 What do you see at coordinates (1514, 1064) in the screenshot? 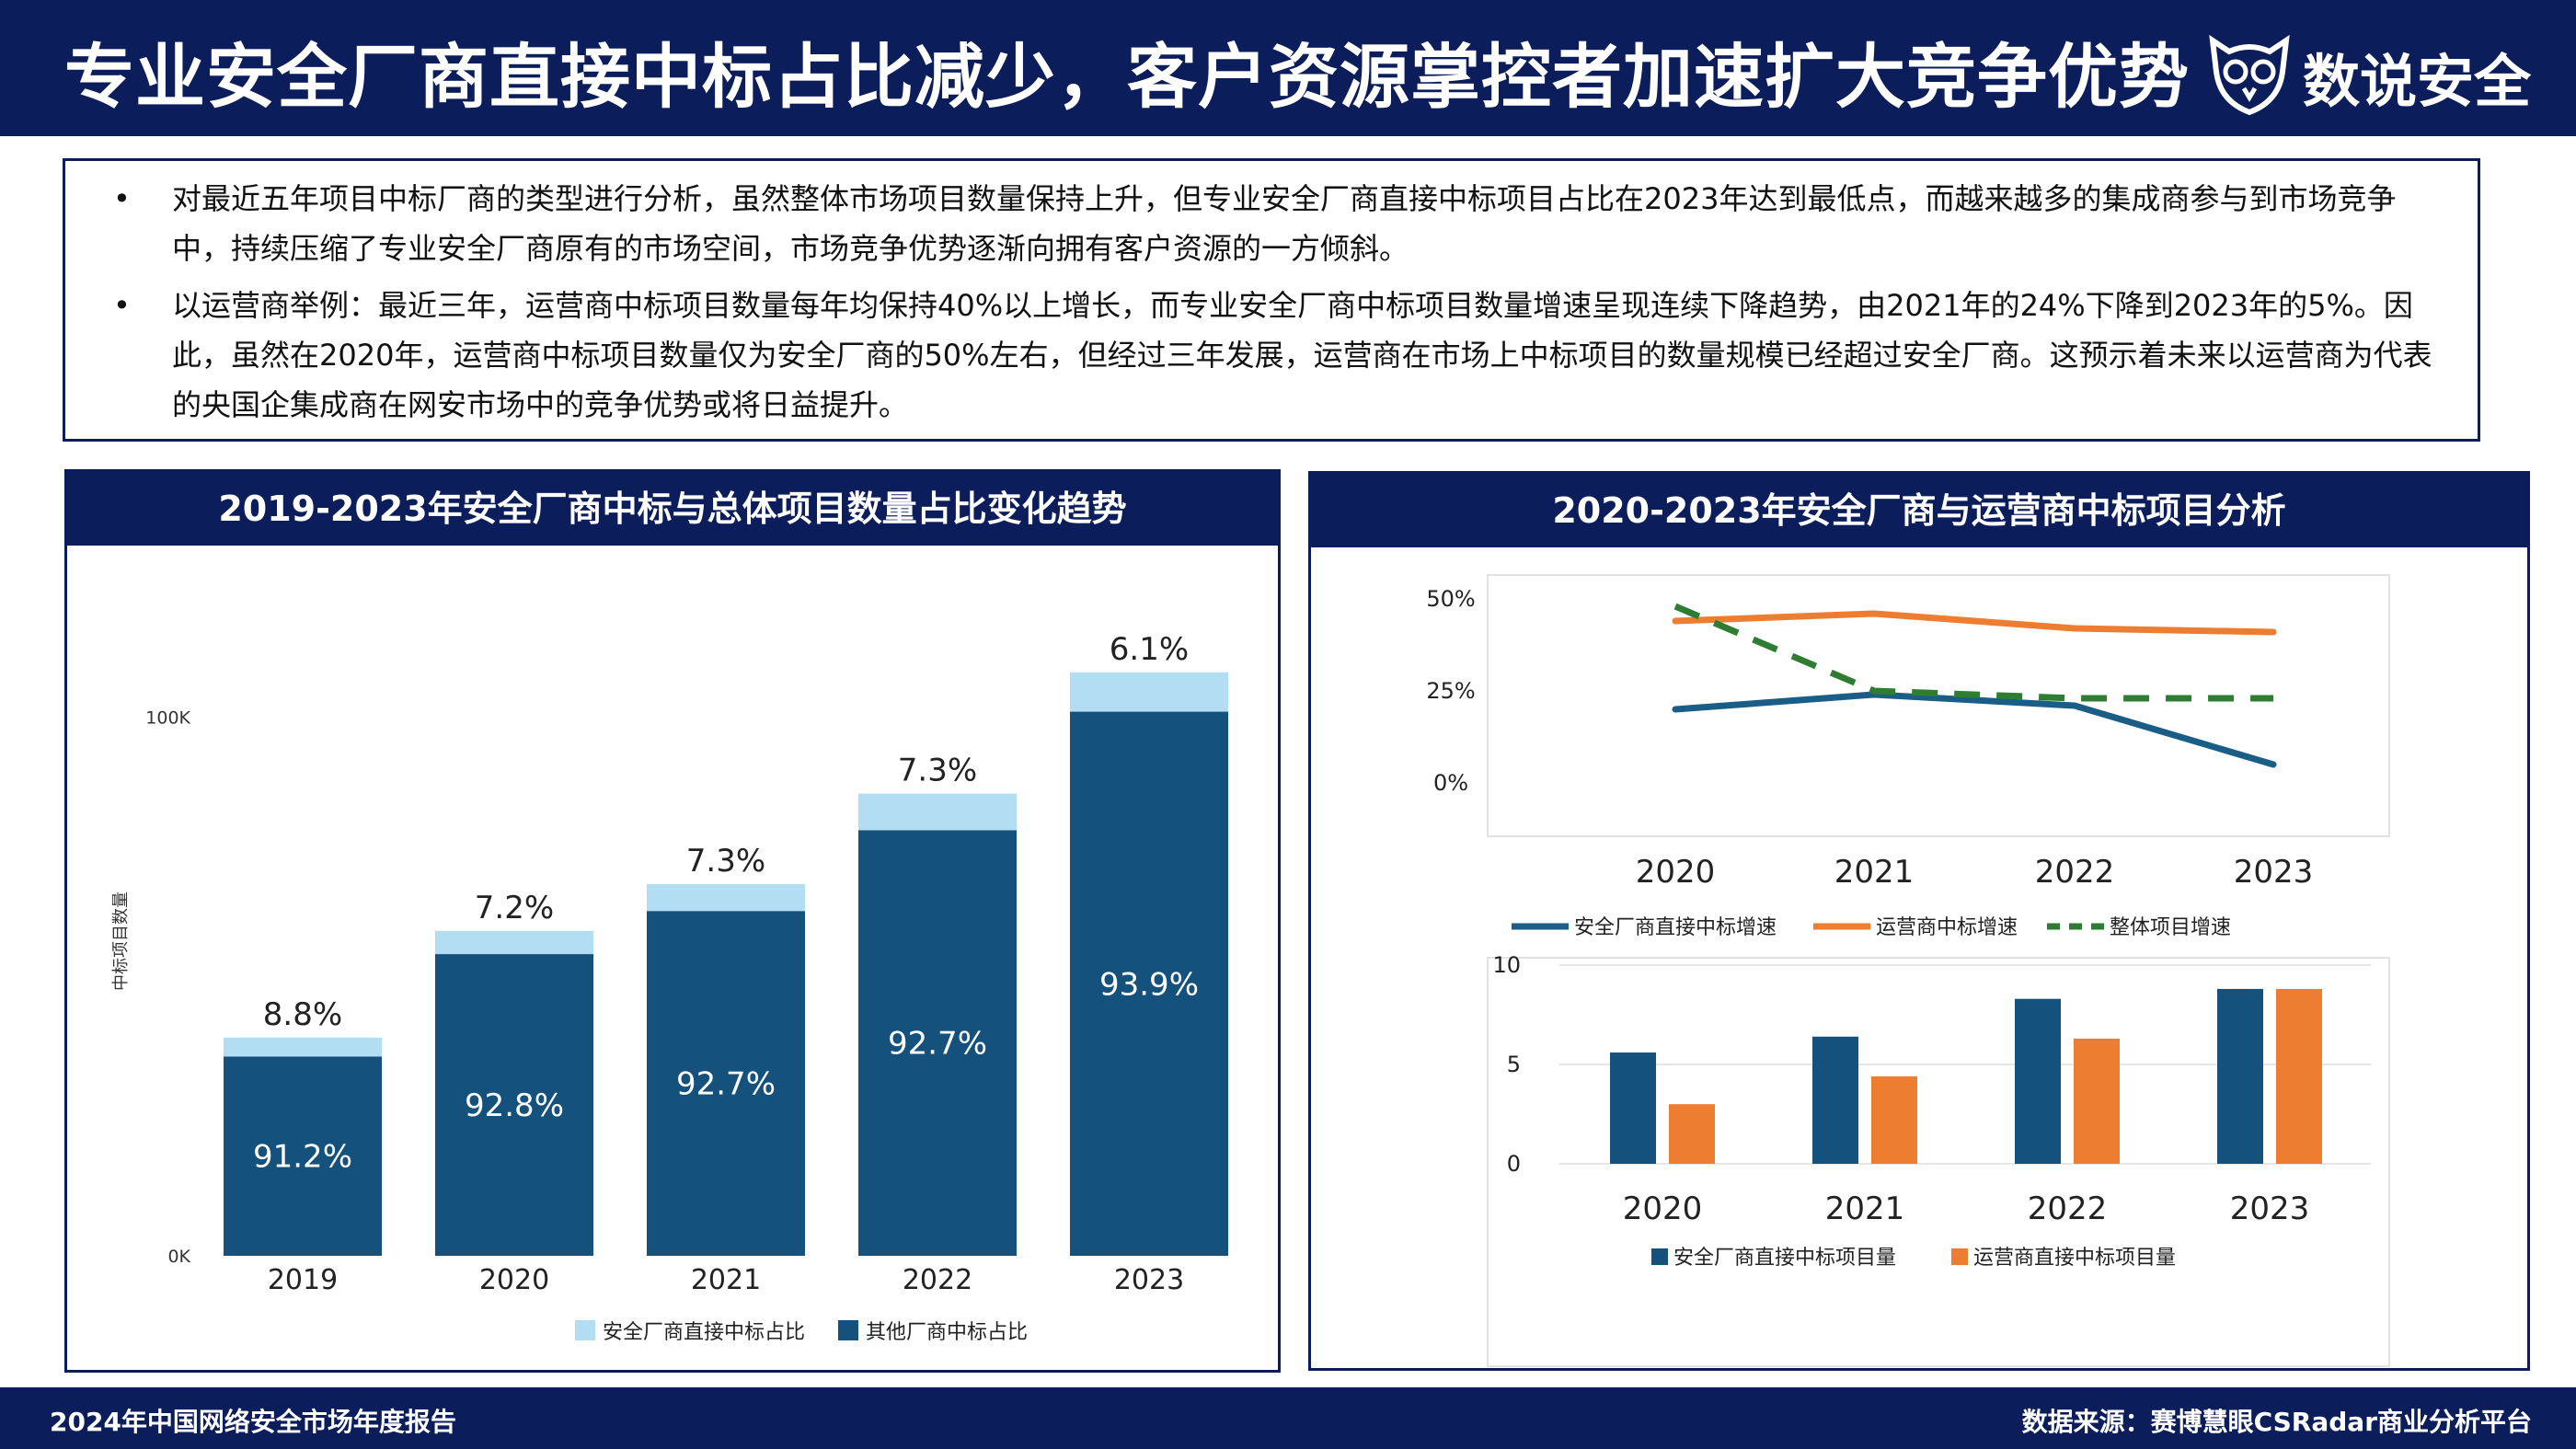
I see `y-tick-label: 5` at bounding box center [1514, 1064].